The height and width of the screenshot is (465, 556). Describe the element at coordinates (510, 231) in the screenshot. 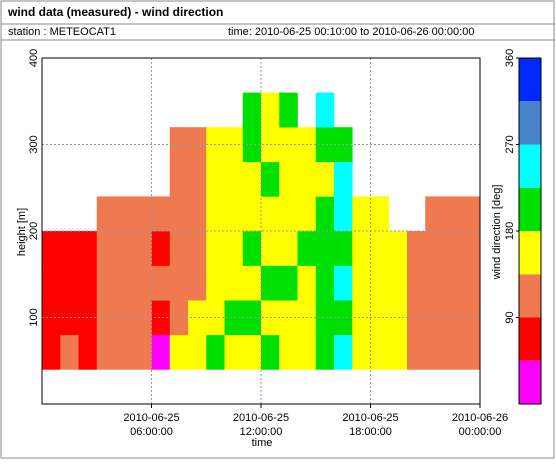

I see `colorbar-tick-label: 180` at that location.